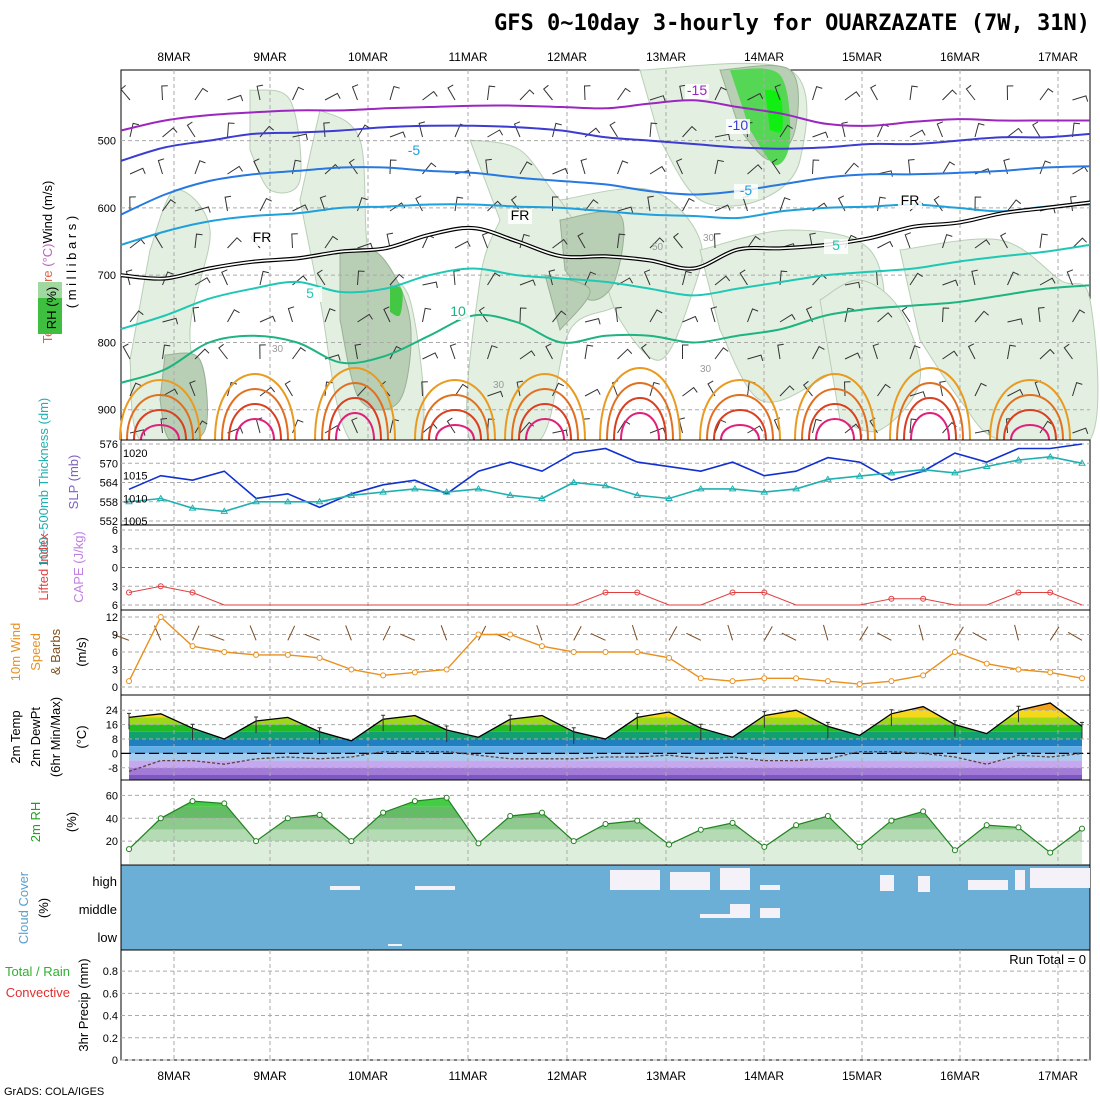 Image resolution: width=1100 pixels, height=1100 pixels. Describe the element at coordinates (115, 636) in the screenshot. I see `wind-tick-9: 9` at that location.